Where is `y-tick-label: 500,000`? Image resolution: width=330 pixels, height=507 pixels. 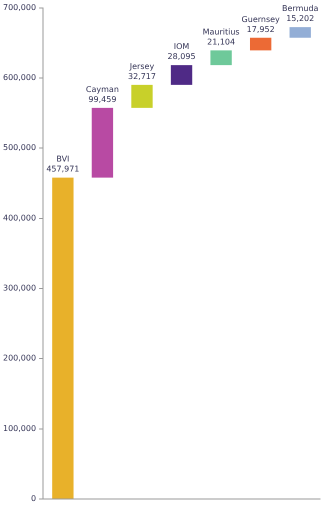 y-tick-label: 500,000 is located at coordinates (19, 147).